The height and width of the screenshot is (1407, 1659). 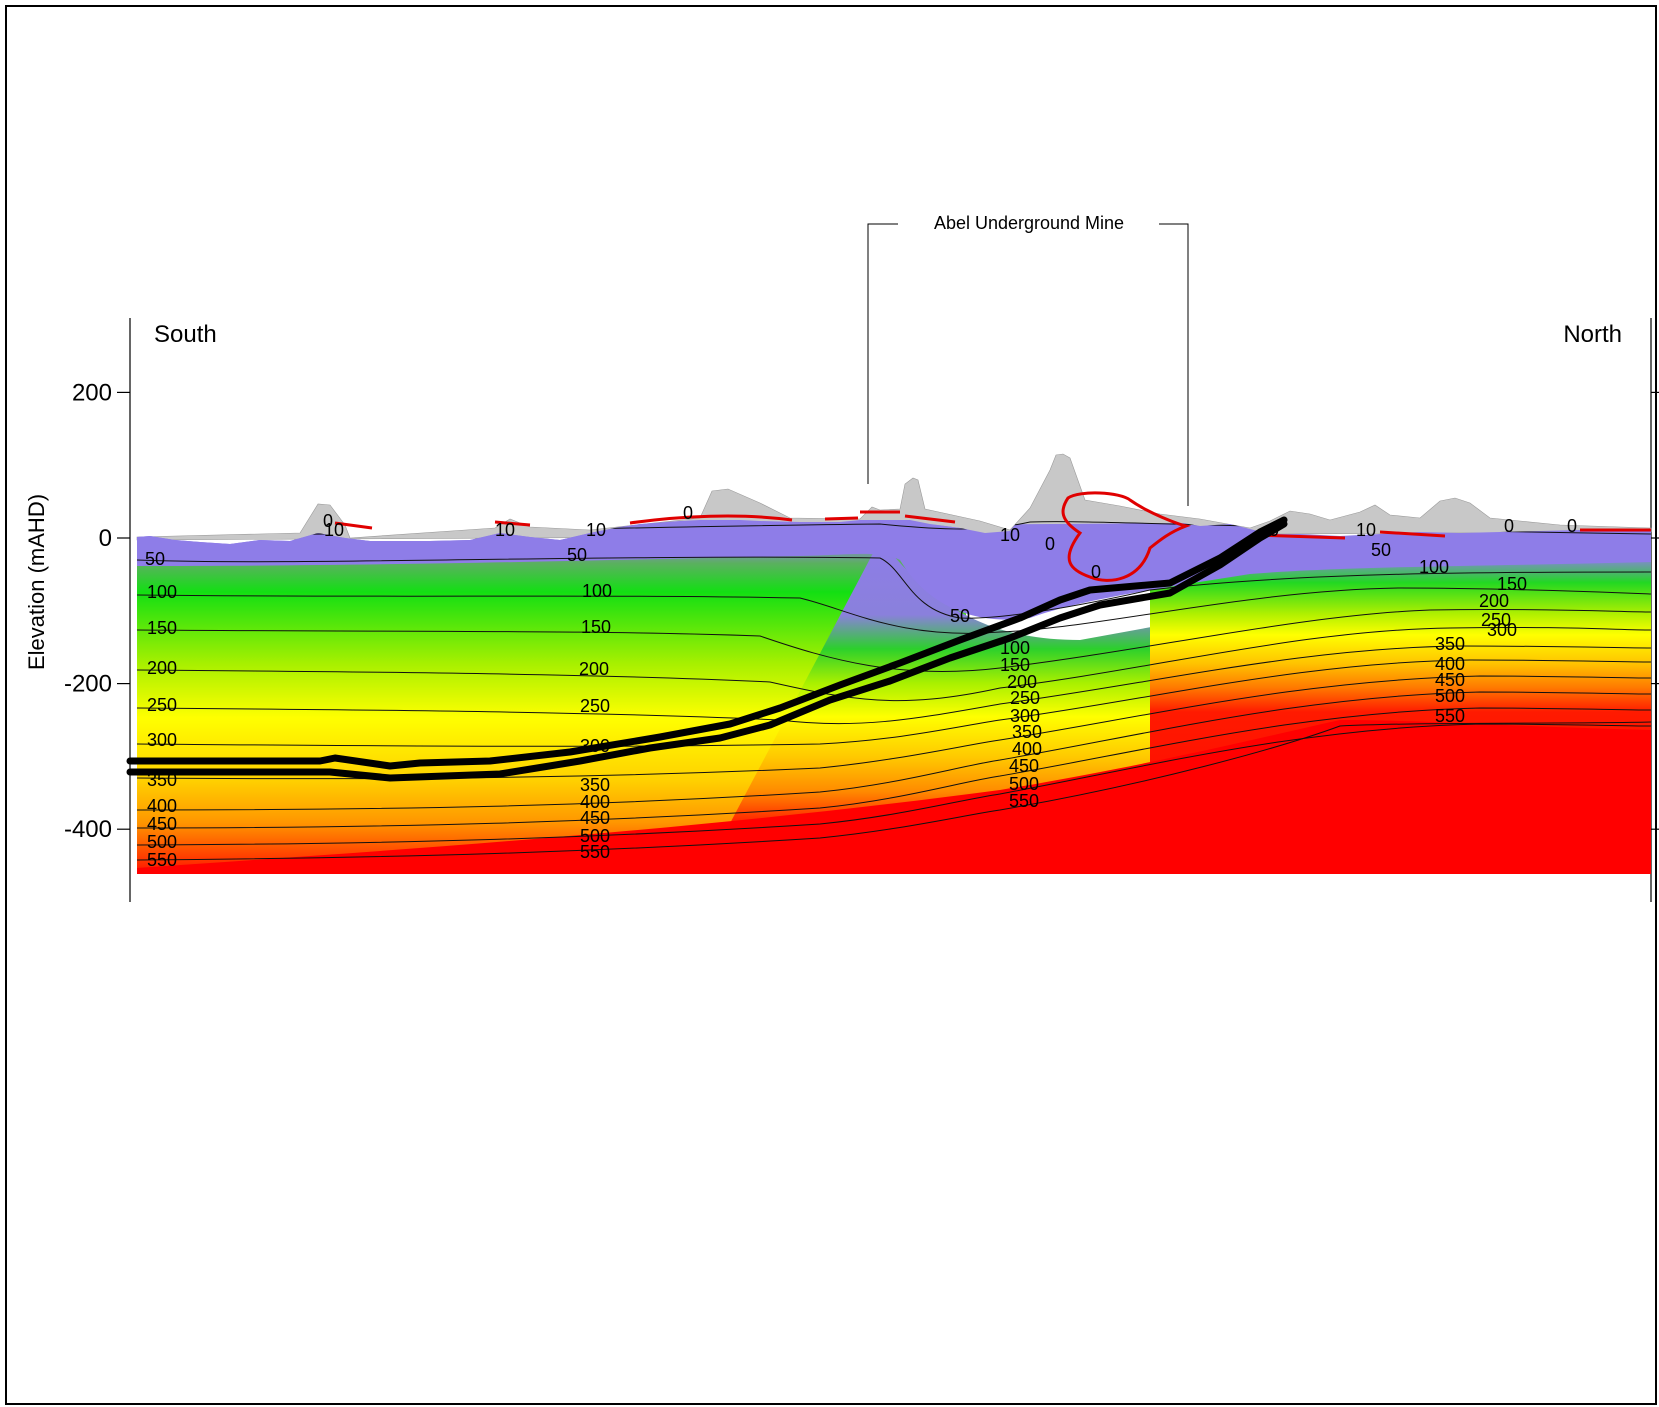 What do you see at coordinates (882, 353) in the screenshot?
I see `mine-bracket-left` at bounding box center [882, 353].